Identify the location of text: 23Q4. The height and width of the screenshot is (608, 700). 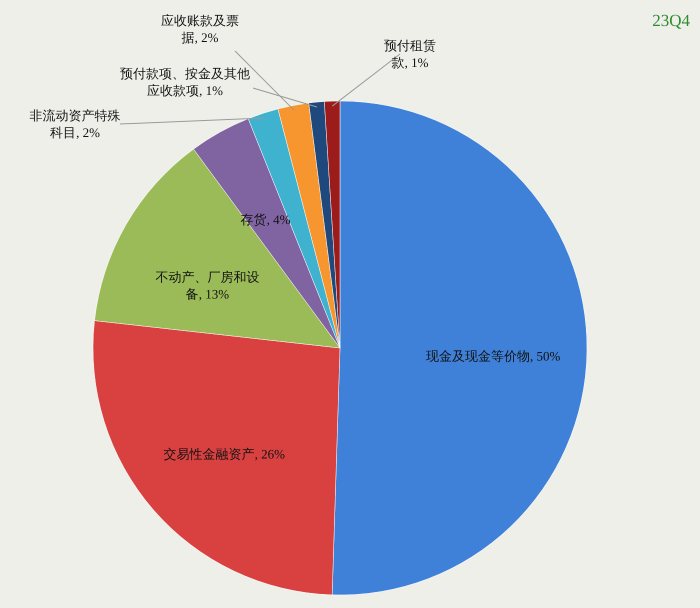
(671, 20).